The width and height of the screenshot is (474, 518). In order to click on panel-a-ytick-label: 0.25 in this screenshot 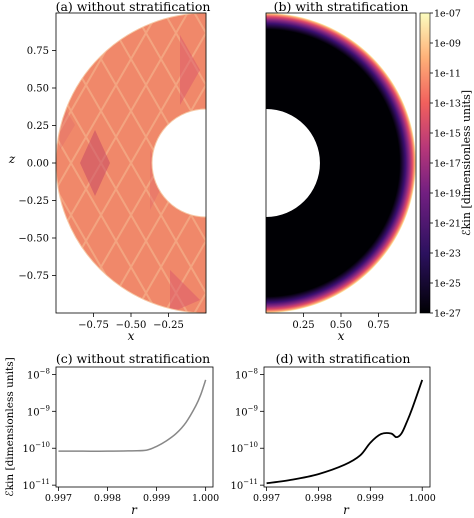, I will do `click(38, 126)`.